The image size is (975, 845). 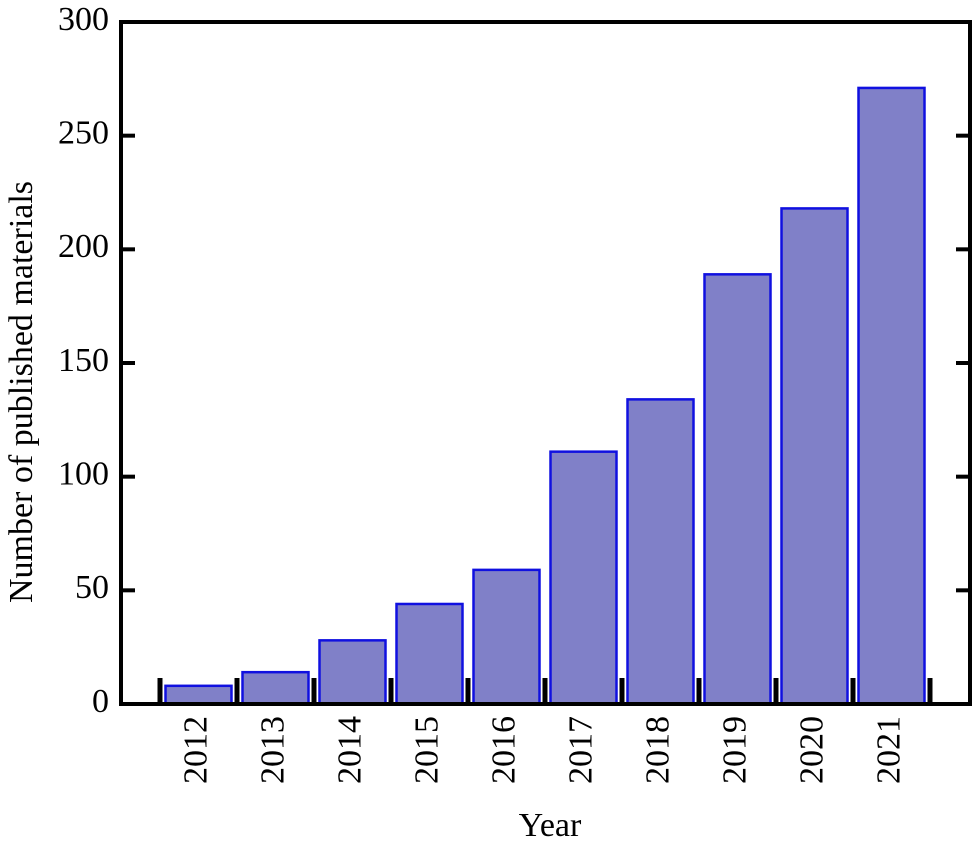 I want to click on x-tick-label: 2016, so click(x=503, y=750).